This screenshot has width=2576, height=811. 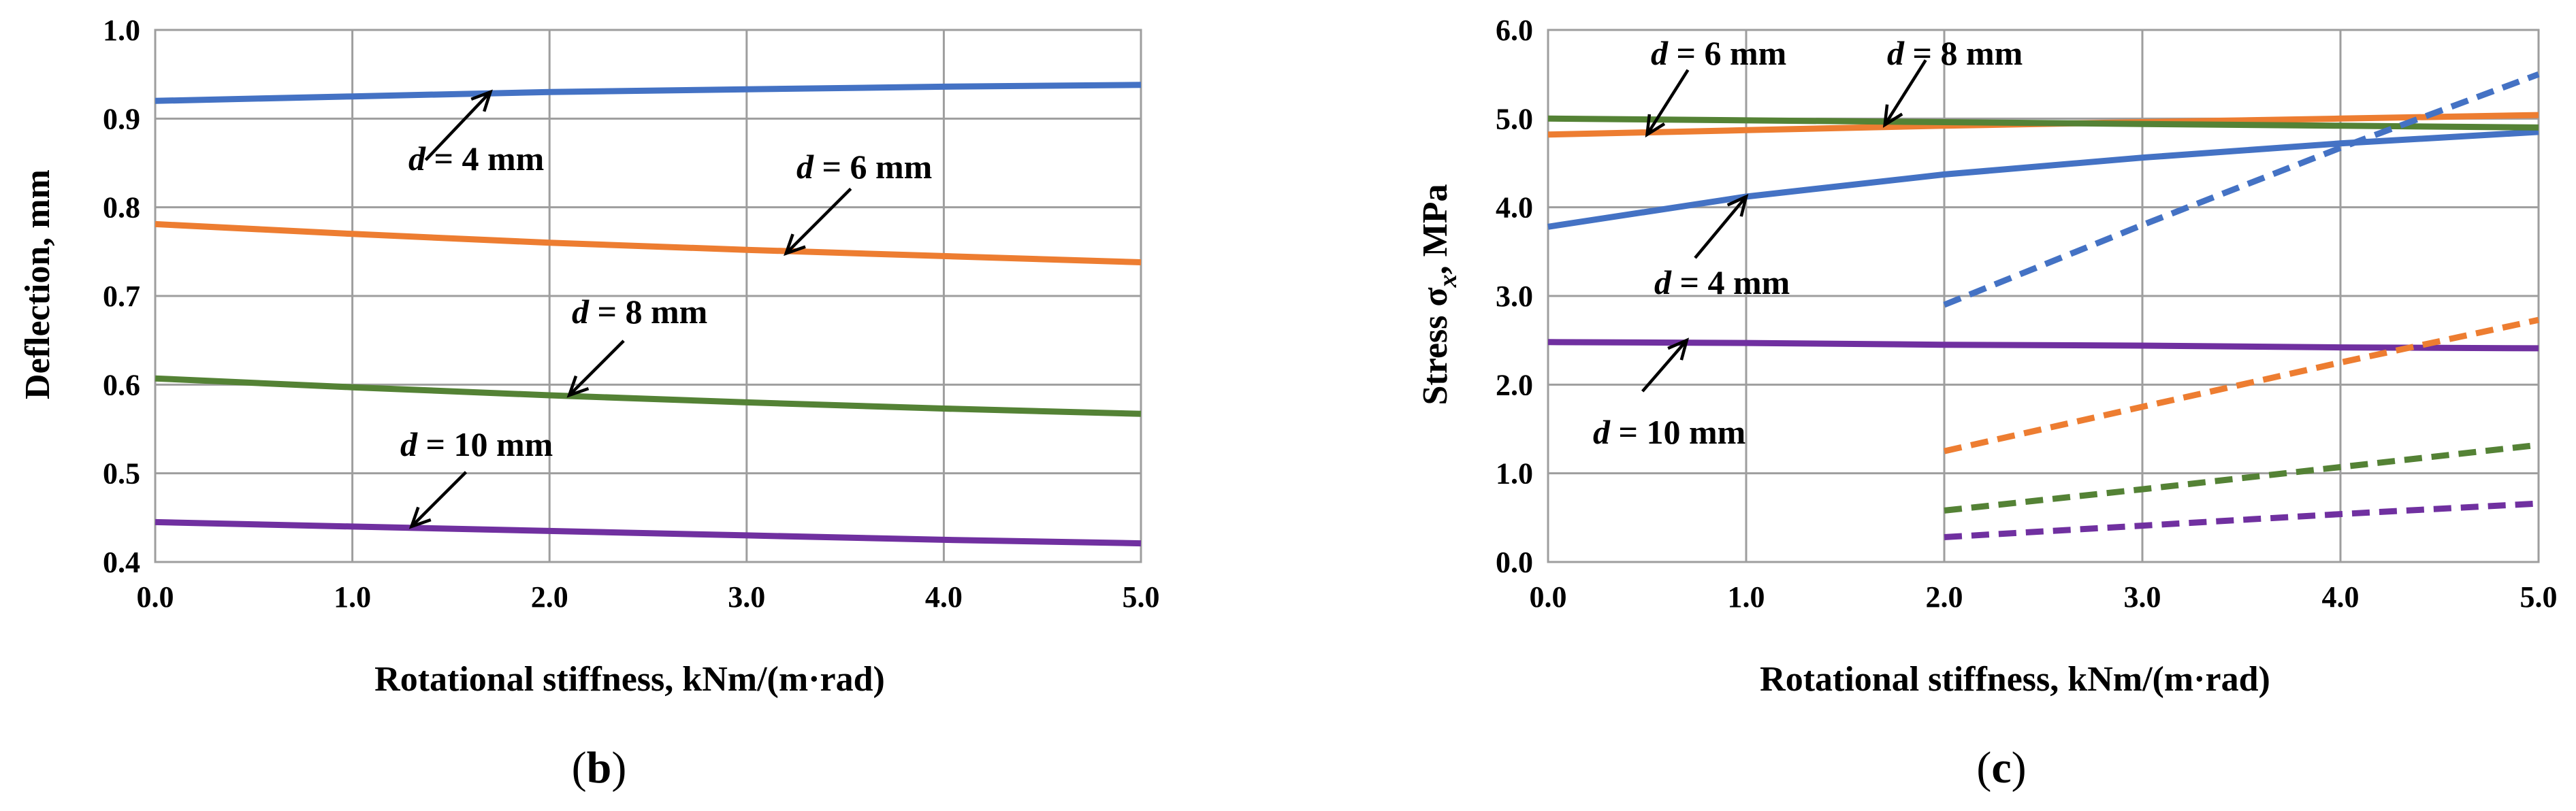 What do you see at coordinates (2539, 597) in the screenshot?
I see `x-tick-label-stress: 5.0` at bounding box center [2539, 597].